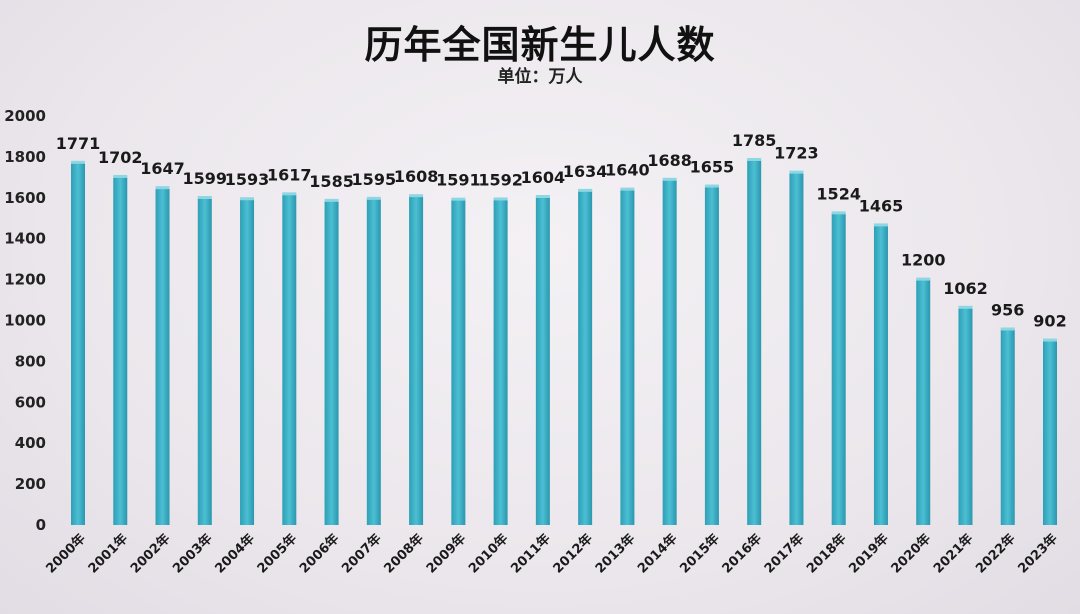 Image resolution: width=1080 pixels, height=614 pixels. Describe the element at coordinates (615, 554) in the screenshot. I see `x-tick-label: 2013年` at that location.